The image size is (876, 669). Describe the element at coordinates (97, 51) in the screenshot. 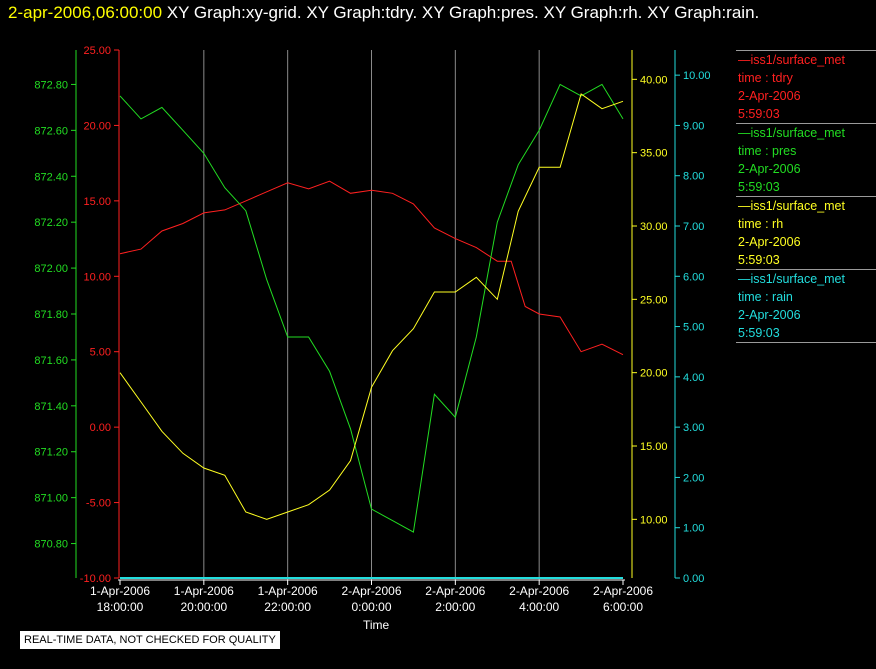

I see `y-tick-label-tdry: 25.00` at that location.